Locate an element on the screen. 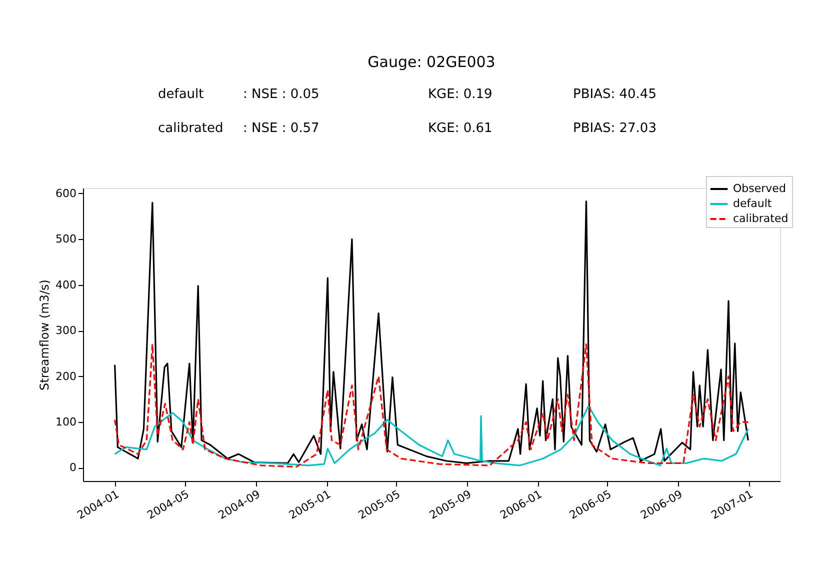 The height and width of the screenshot is (569, 817). y-tick-label: 0 is located at coordinates (73, 467).